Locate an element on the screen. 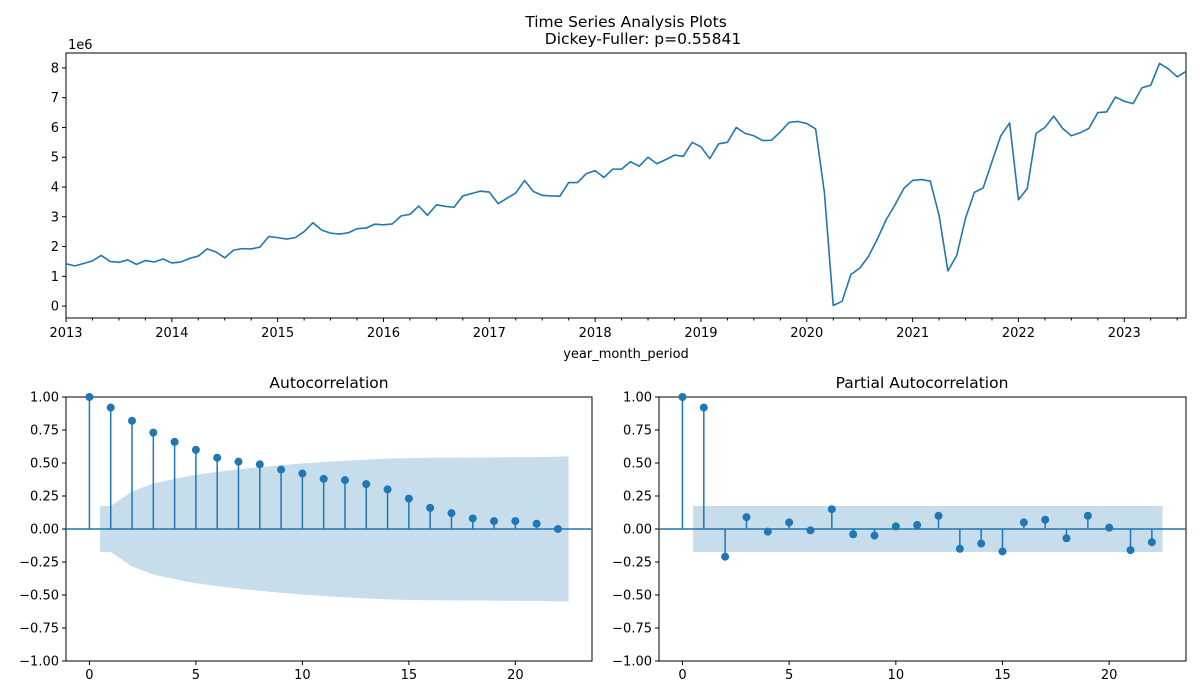 The image size is (1200, 700). acf-y-tick-label: 0.25 is located at coordinates (44, 497).